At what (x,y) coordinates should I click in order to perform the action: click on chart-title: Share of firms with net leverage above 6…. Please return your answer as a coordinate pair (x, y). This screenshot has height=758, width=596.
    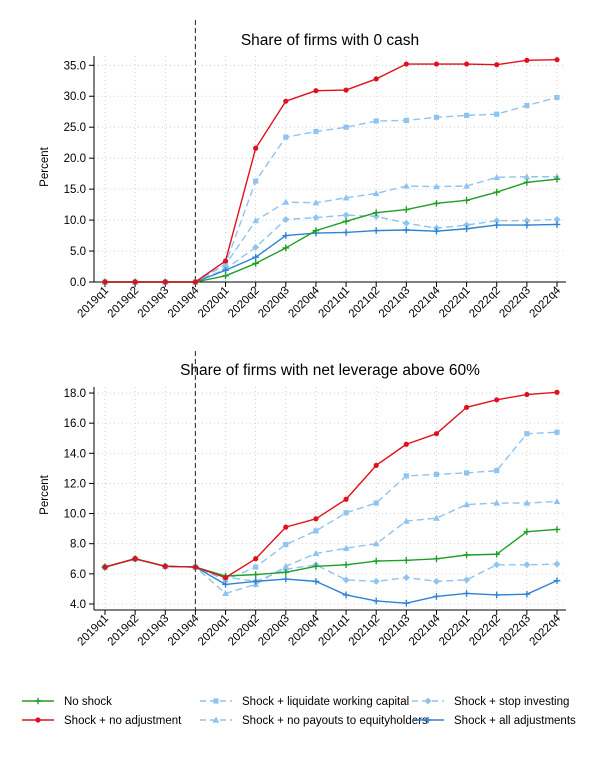
    Looking at the image, I should click on (330, 370).